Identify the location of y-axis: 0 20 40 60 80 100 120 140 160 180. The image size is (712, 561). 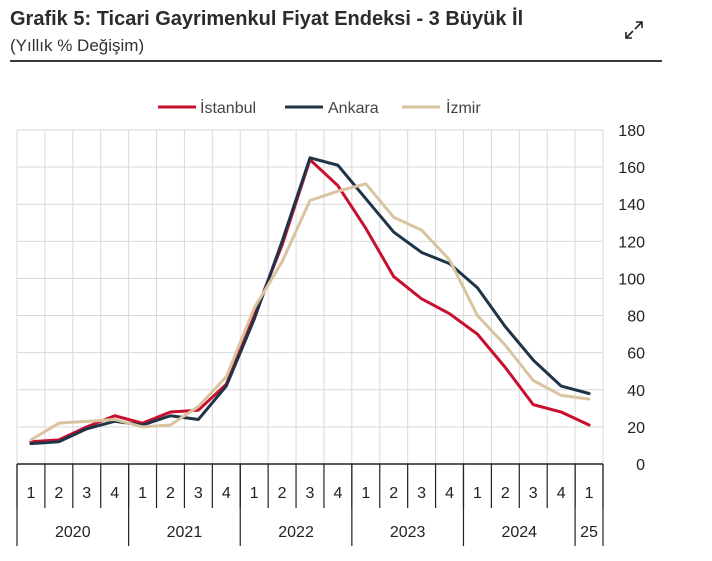
(631, 298).